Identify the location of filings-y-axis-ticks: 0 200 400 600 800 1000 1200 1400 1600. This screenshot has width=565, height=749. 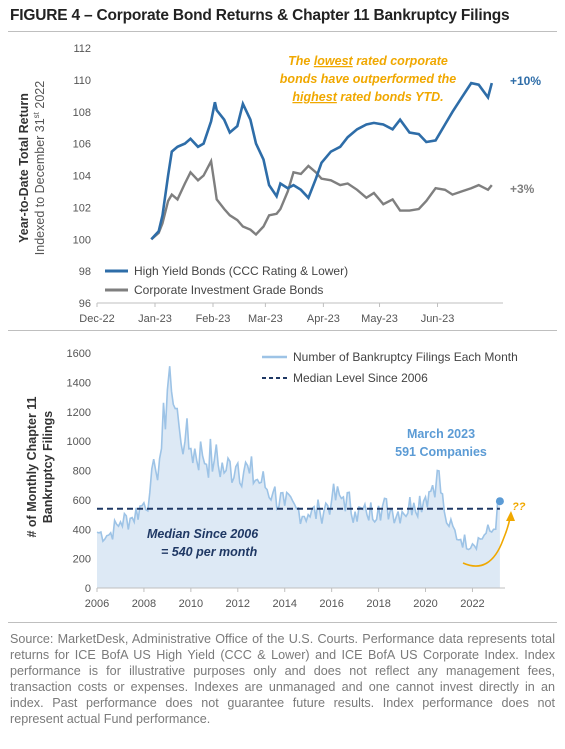
(79, 471).